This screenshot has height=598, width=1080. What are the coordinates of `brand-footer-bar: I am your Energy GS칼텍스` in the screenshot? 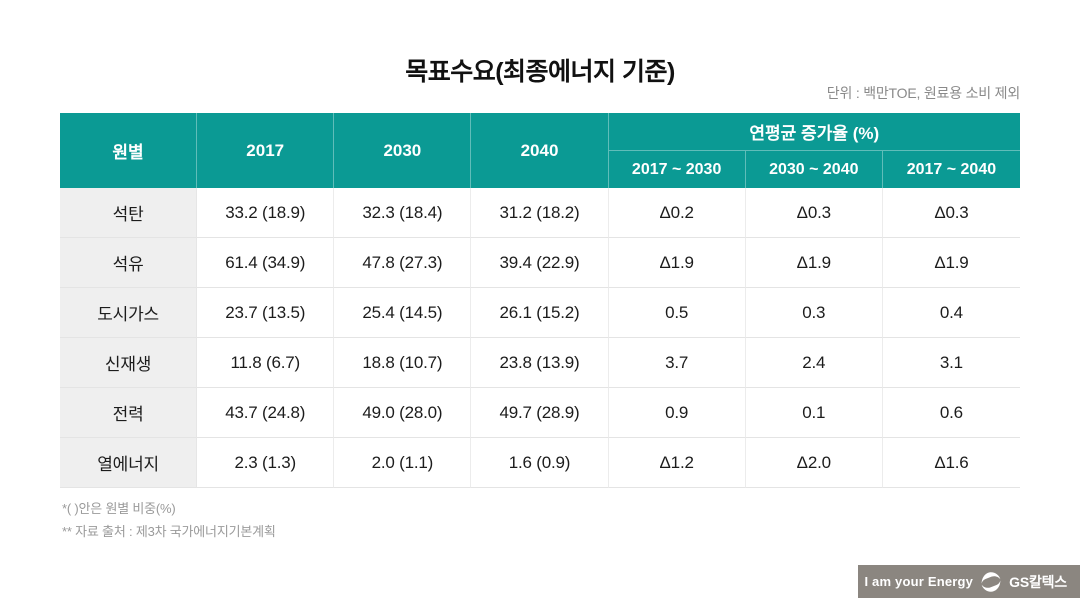 It's located at (969, 581).